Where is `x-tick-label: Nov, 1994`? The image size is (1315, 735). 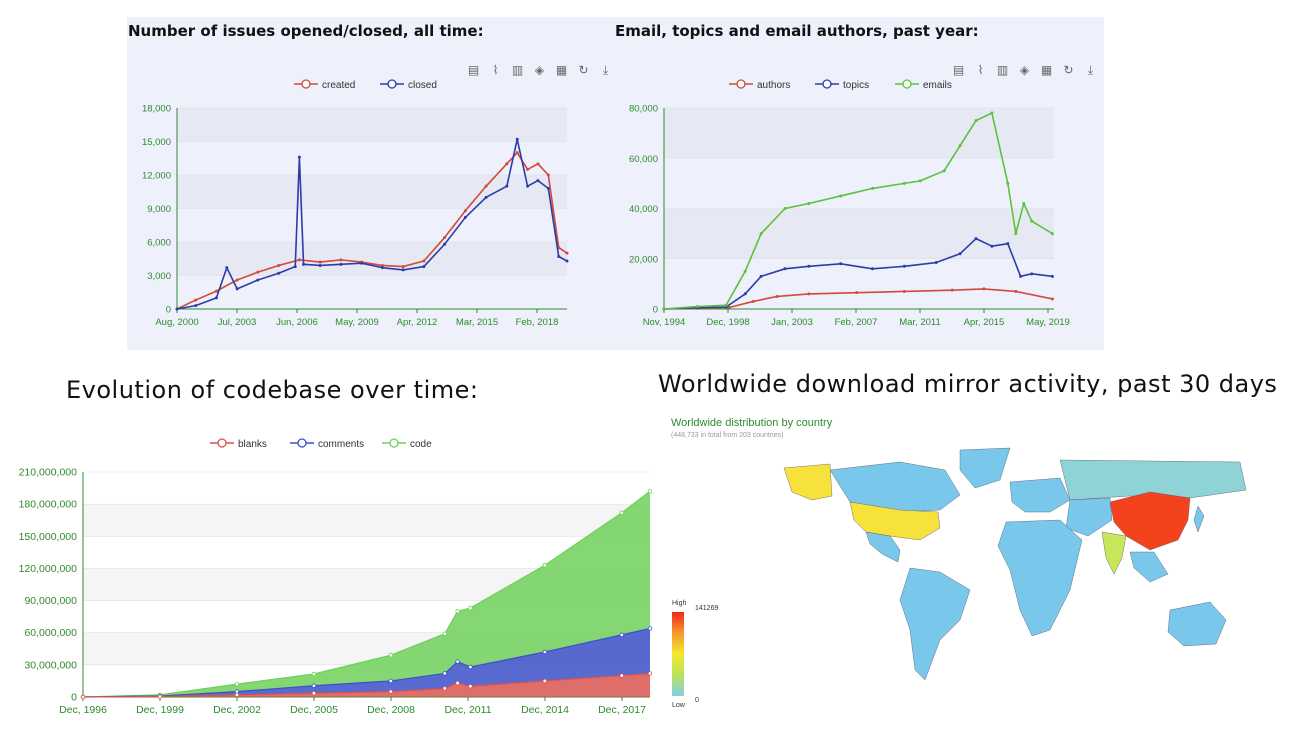
x-tick-label: Nov, 1994 is located at coordinates (664, 322).